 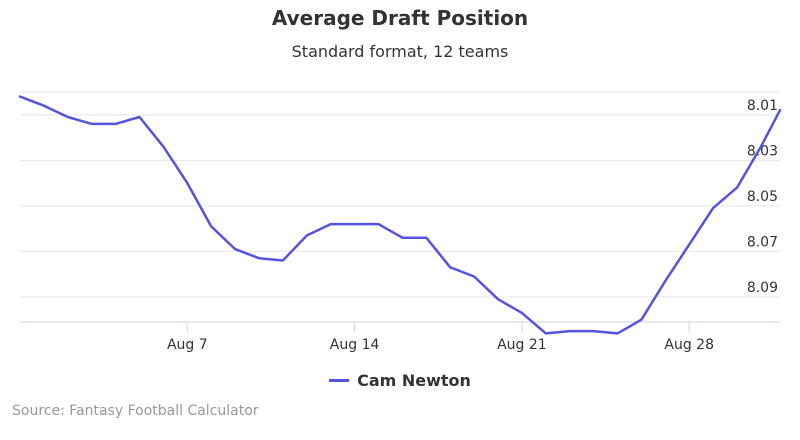 I want to click on legend-item-series: Cam Newton, so click(x=400, y=380).